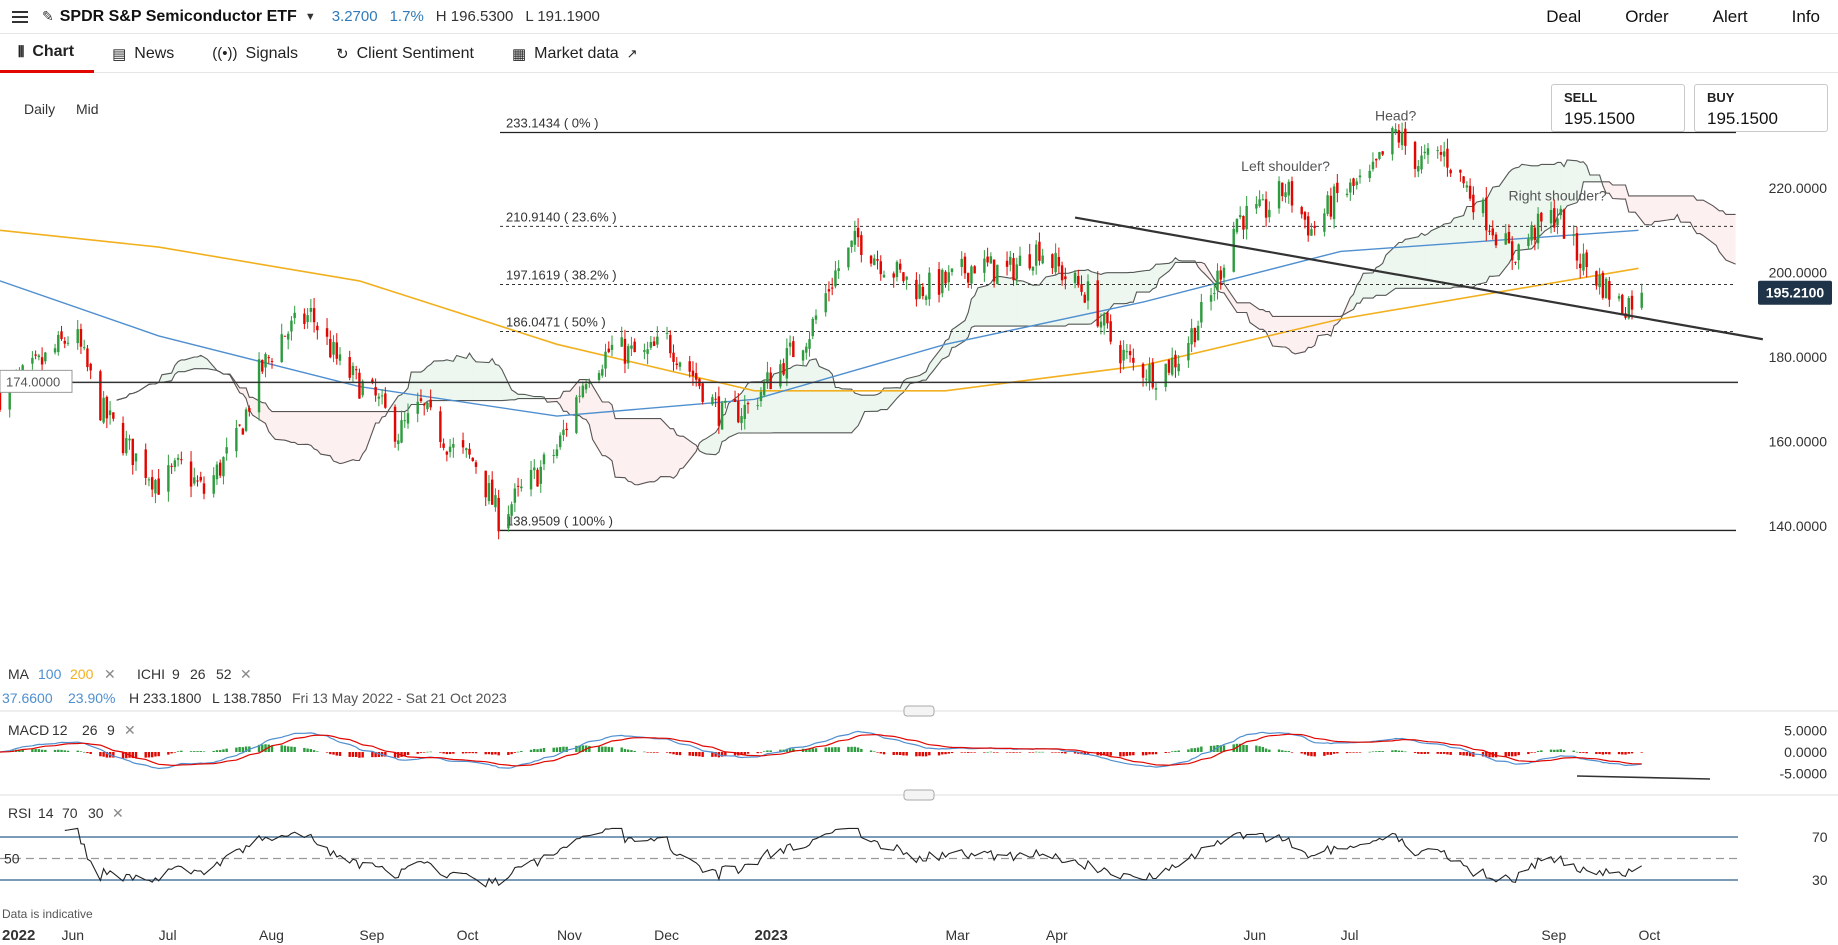  I want to click on tab-signals: ((•)) Signals, so click(256, 54).